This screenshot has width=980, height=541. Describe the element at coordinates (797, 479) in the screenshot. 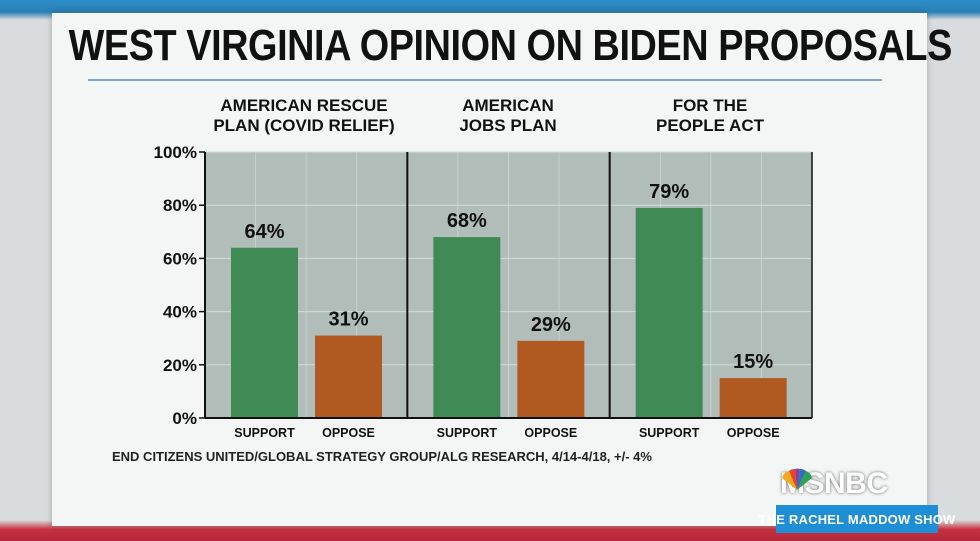

I see `peacock-icon` at that location.